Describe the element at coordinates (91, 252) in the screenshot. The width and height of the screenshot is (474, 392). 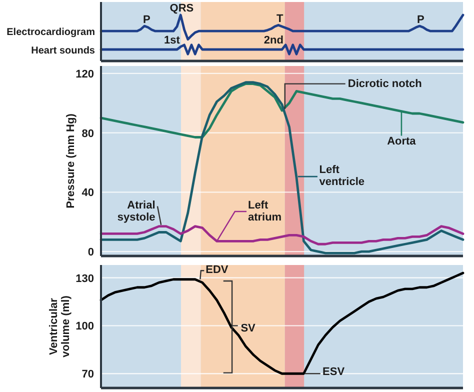
I see `y-tick-label: 0` at that location.